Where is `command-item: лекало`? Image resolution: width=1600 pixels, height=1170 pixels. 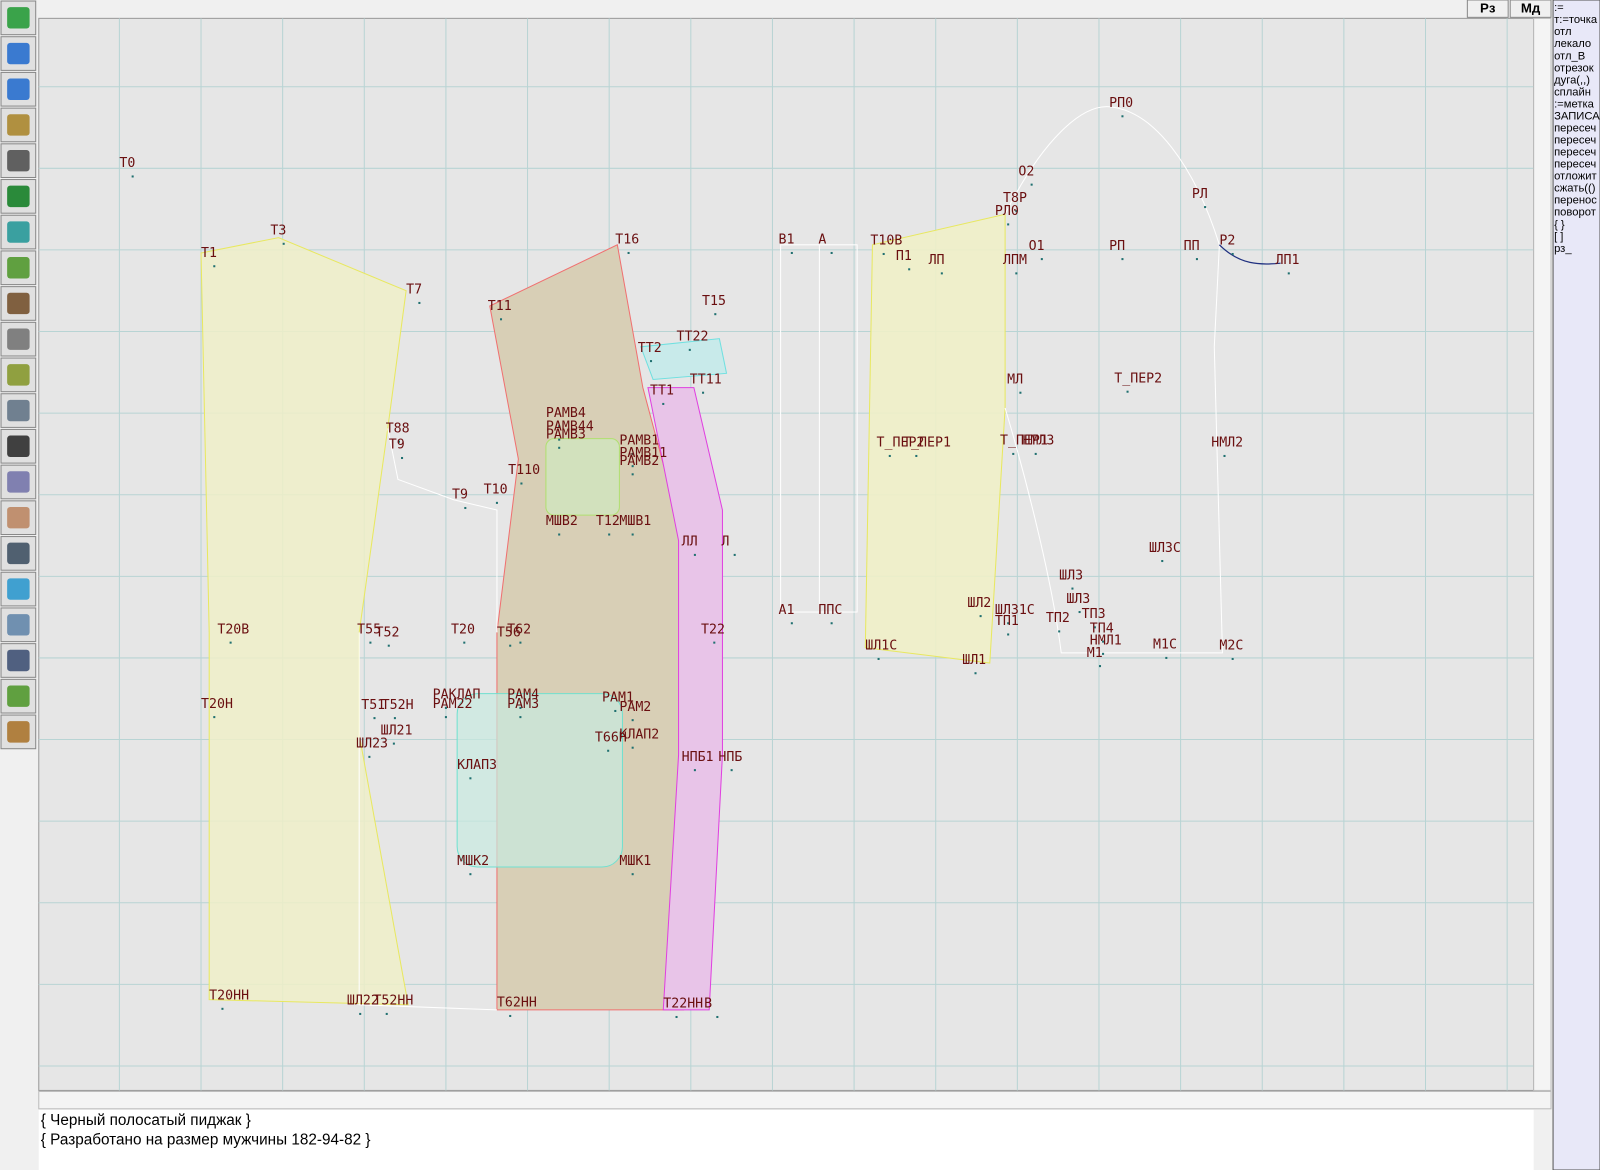 command-item: лекало is located at coordinates (1572, 44).